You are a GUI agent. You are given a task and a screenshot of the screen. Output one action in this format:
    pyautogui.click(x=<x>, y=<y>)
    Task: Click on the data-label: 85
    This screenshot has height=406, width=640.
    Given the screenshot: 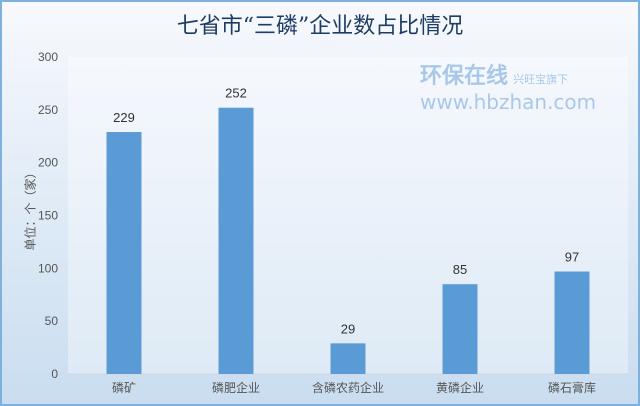 What is the action you would take?
    pyautogui.click(x=460, y=269)
    